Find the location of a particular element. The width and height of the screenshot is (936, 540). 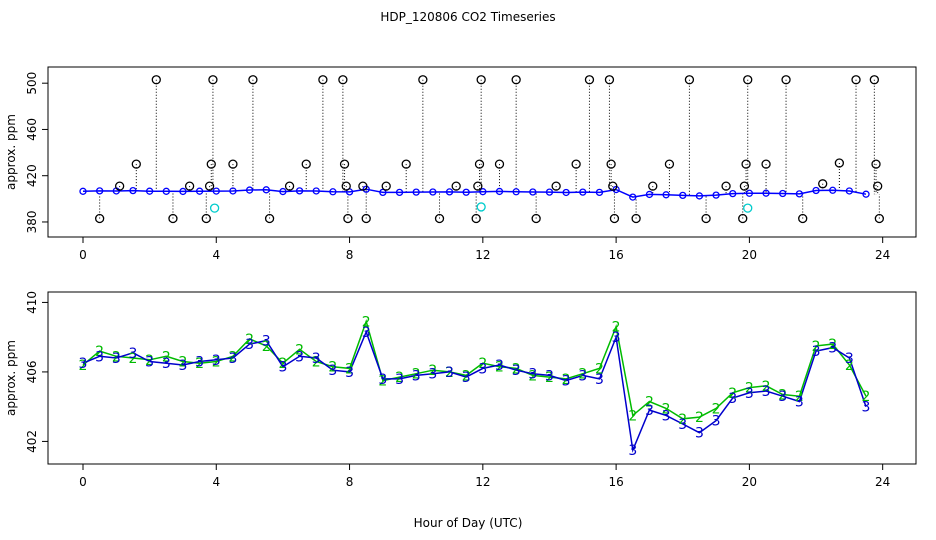

x-tick-label: 4 is located at coordinates (216, 482).